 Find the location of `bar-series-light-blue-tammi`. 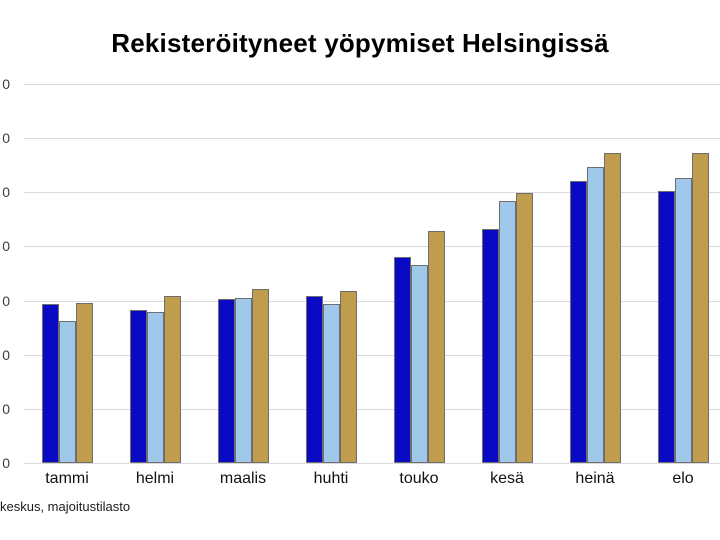

bar-series-light-blue-tammi is located at coordinates (67, 392).